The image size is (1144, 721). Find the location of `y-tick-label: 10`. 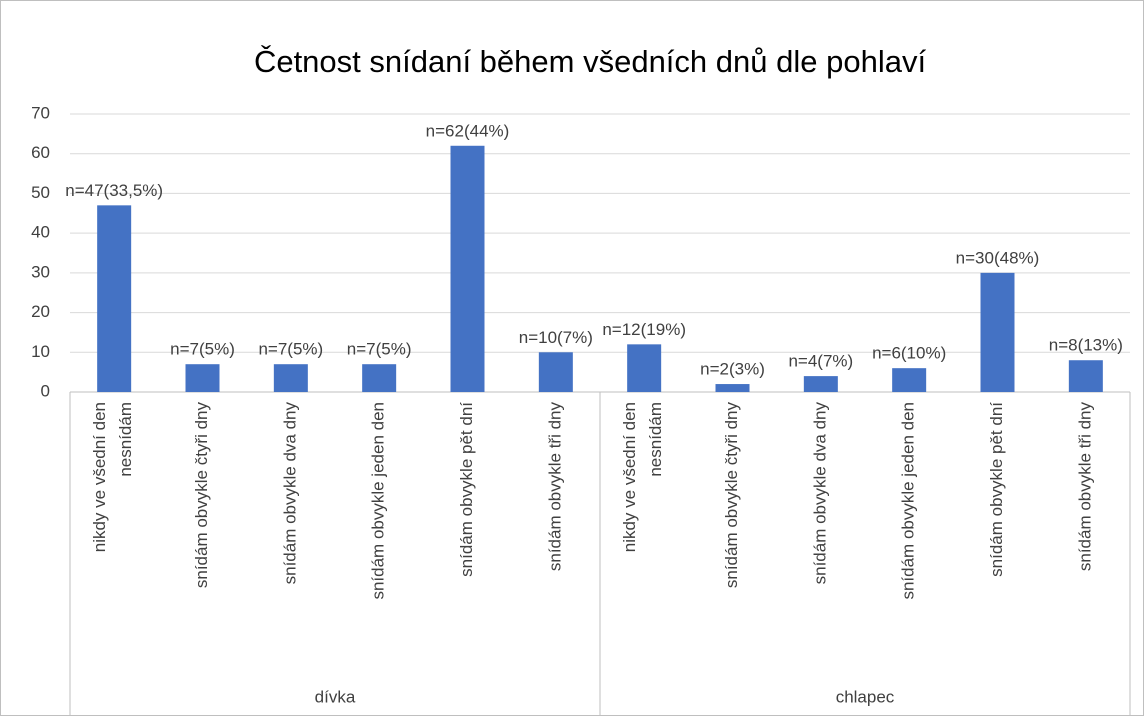

y-tick-label: 10 is located at coordinates (40, 351).